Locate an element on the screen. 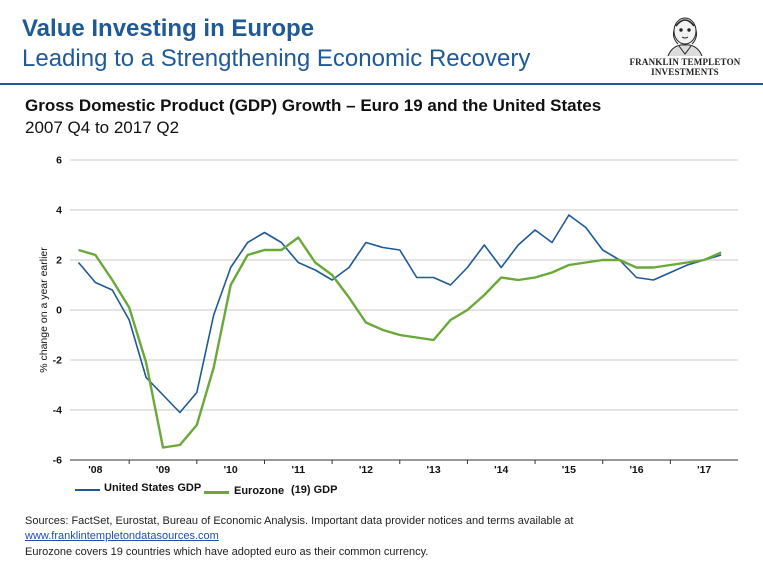 Image resolution: width=763 pixels, height=570 pixels. y-tick-label: 6 is located at coordinates (59, 161).